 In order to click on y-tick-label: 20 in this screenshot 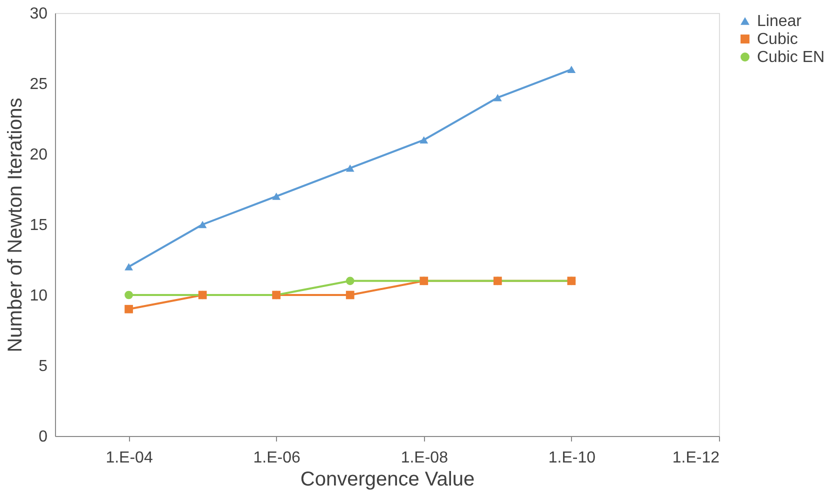, I will do `click(39, 155)`.